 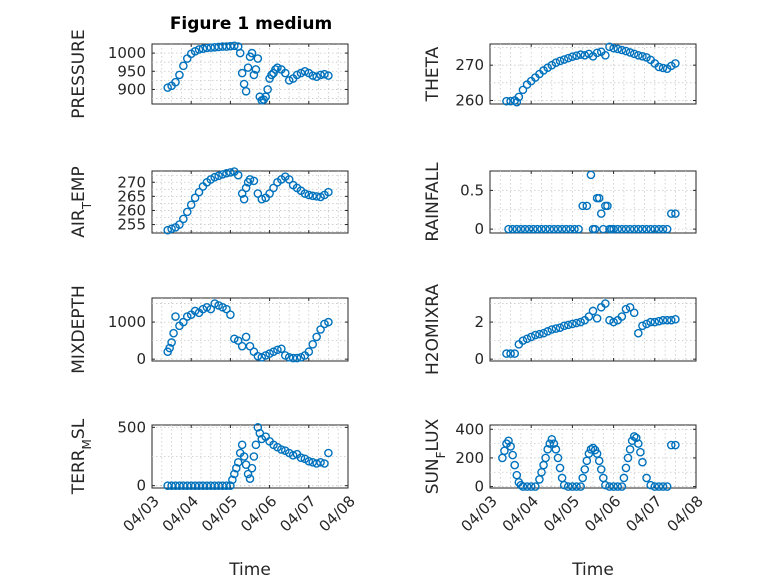 I want to click on y-tick-label: 270, so click(x=131, y=182).